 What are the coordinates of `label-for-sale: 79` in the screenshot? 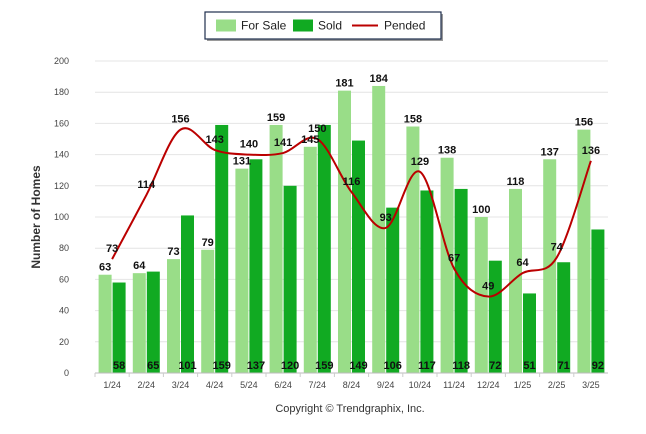 It's located at (208, 243).